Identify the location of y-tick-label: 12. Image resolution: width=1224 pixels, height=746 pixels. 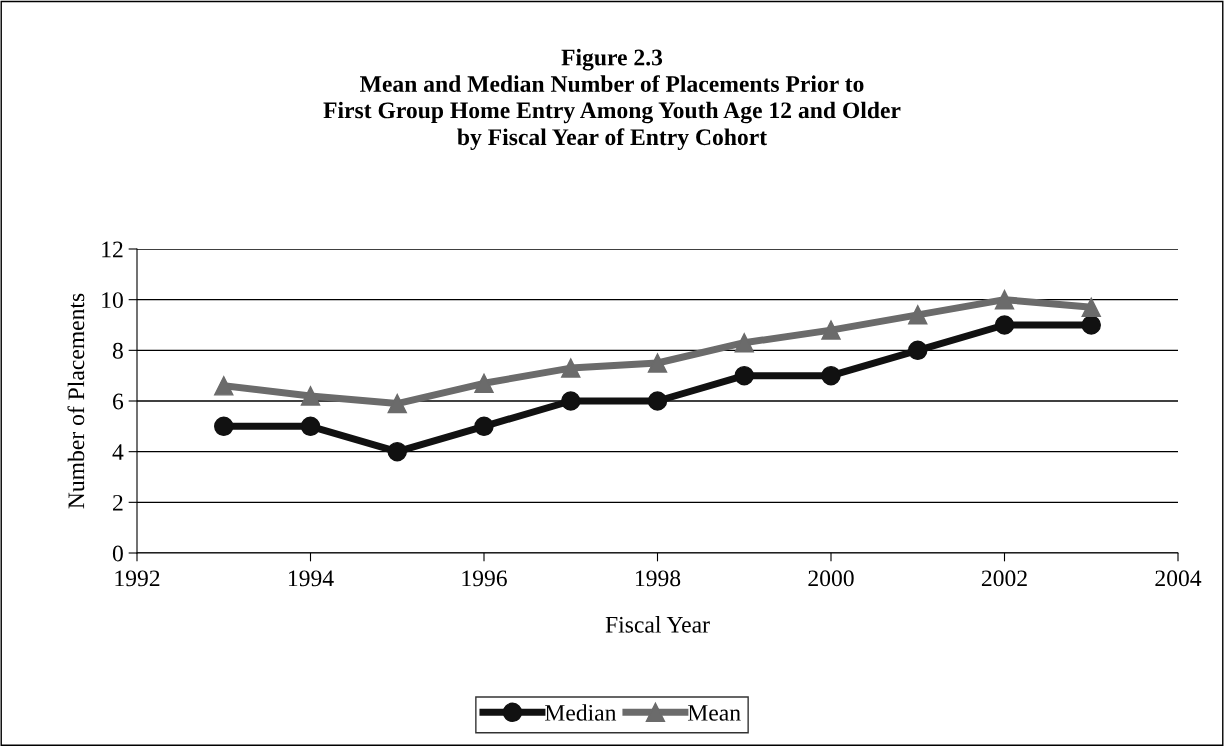
(112, 249).